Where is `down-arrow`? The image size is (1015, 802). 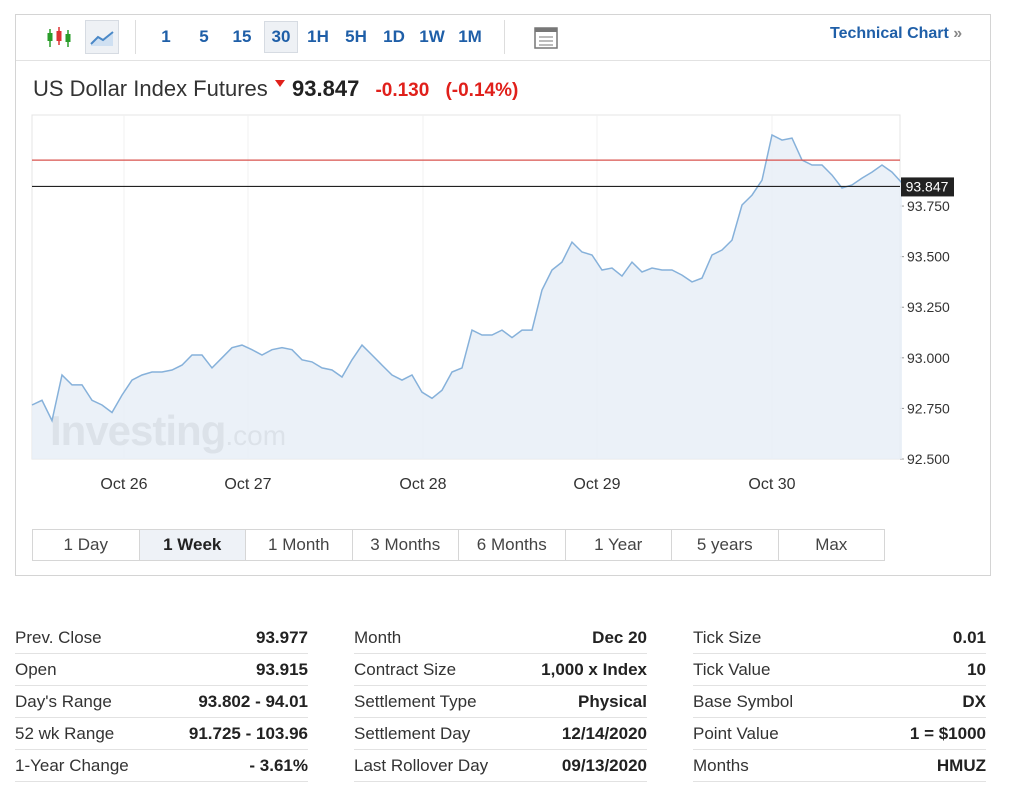
down-arrow is located at coordinates (279, 83).